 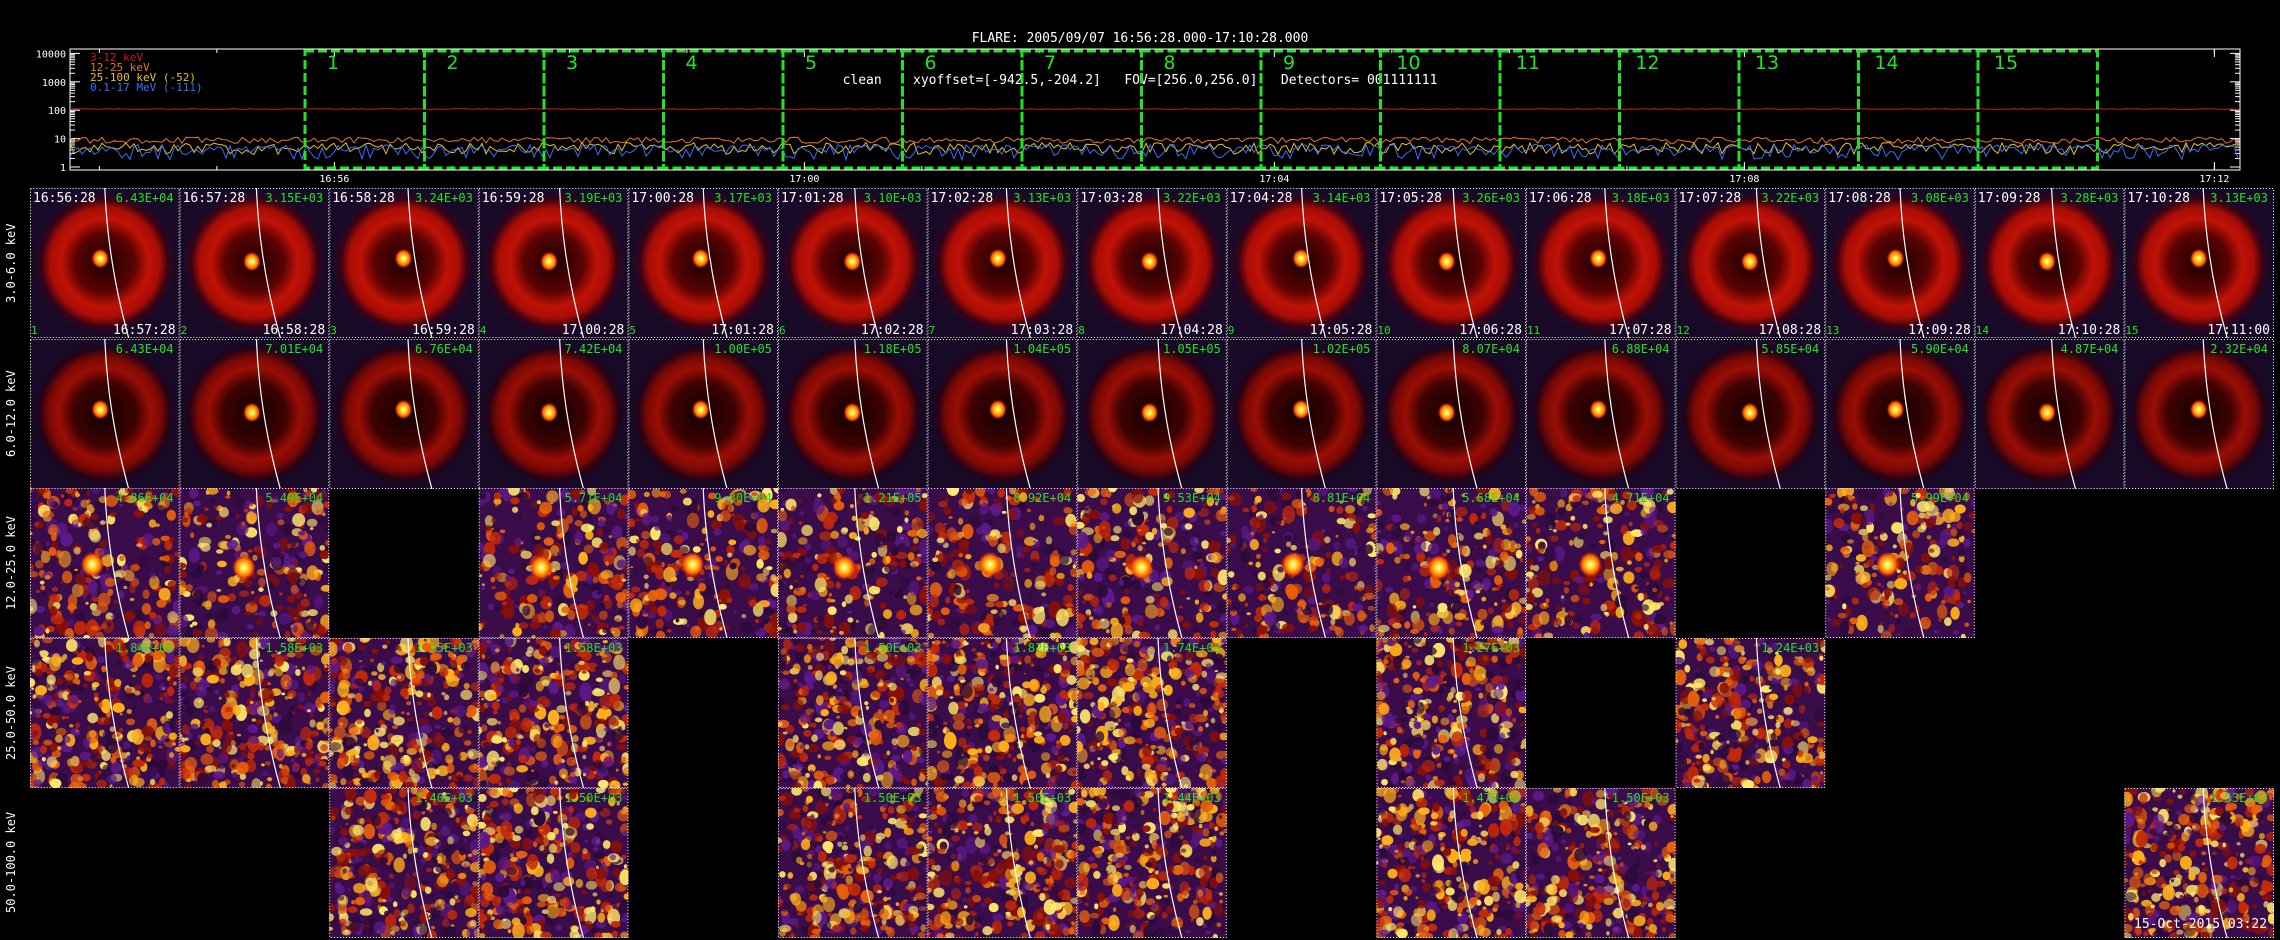 What do you see at coordinates (1641, 498) in the screenshot?
I see `panel-max-value: 4.71E+04` at bounding box center [1641, 498].